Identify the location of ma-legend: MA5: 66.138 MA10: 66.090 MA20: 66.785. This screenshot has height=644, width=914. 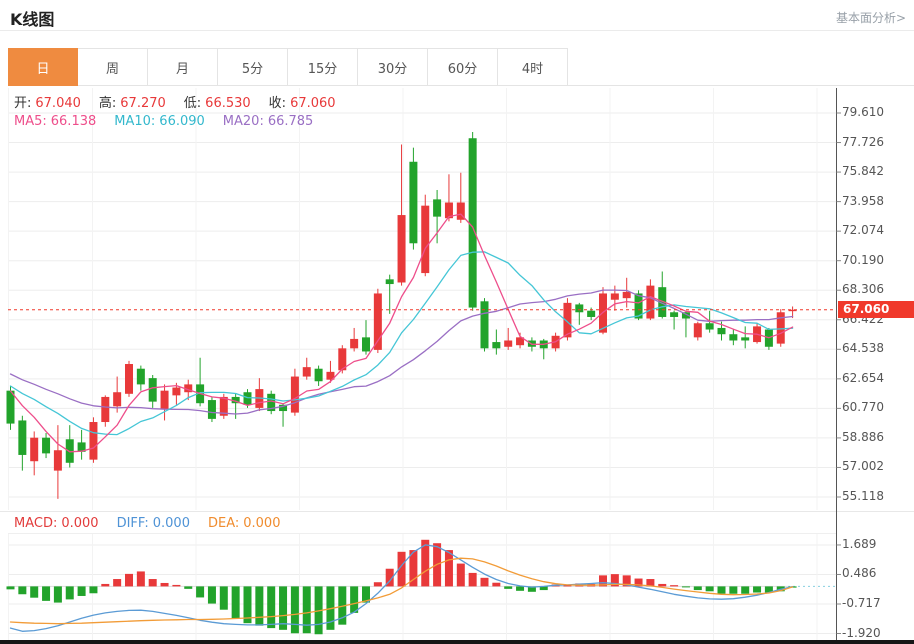
(172, 121).